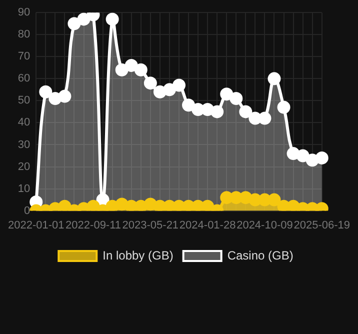 This screenshot has height=334, width=358. I want to click on x-tick-label: 2025-06-19, so click(322, 225).